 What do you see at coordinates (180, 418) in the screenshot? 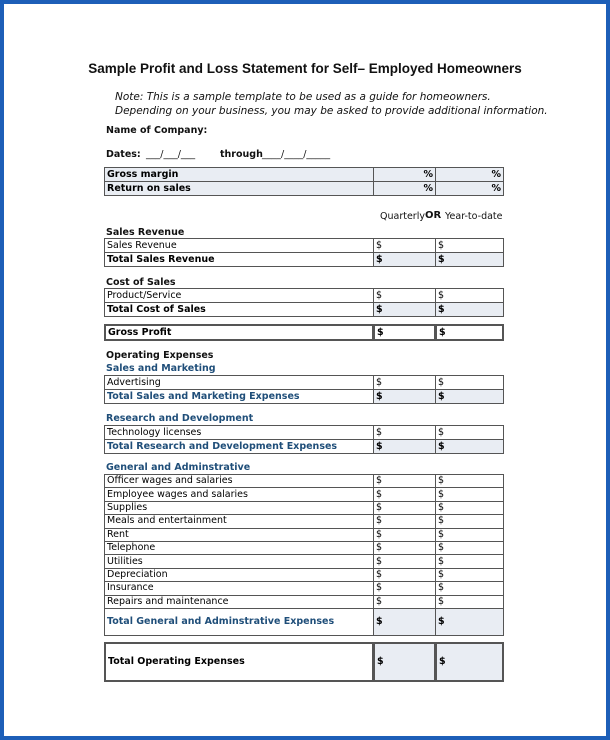
I see `section-heading: Research and Development` at bounding box center [180, 418].